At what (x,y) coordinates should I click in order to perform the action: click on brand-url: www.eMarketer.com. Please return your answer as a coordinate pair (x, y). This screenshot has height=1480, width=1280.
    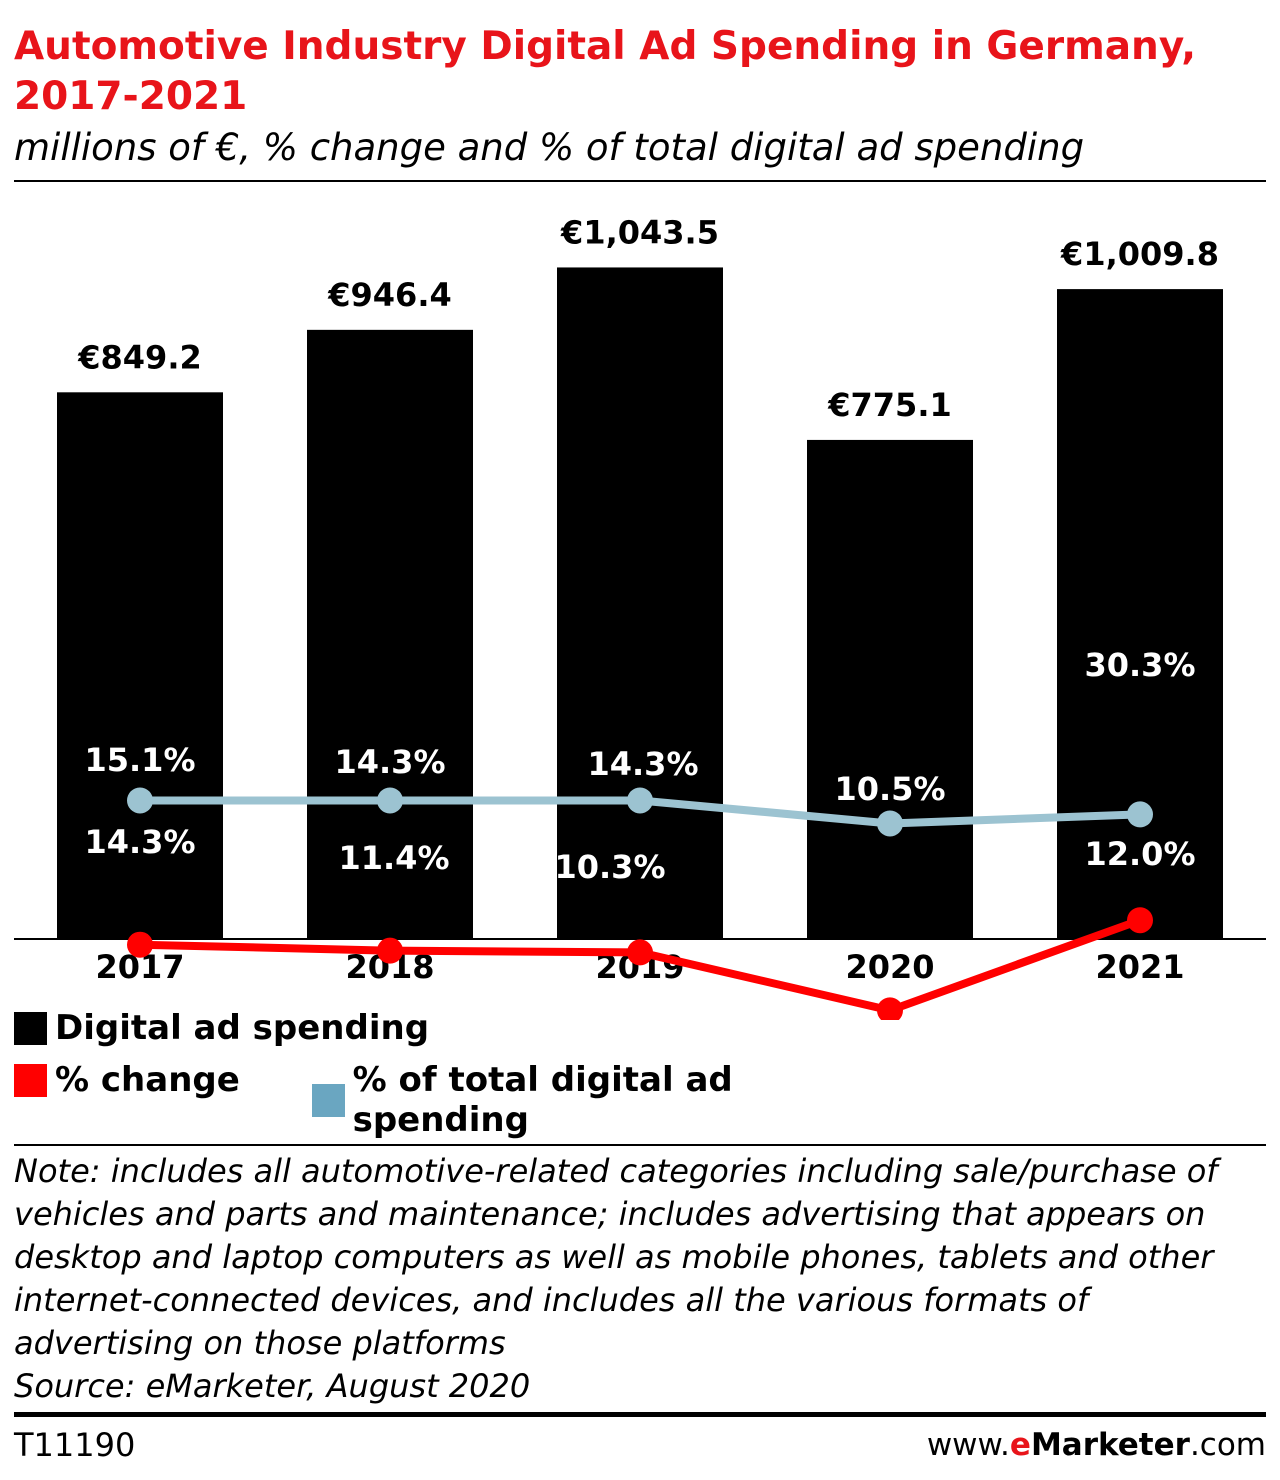
    Looking at the image, I should click on (1096, 1445).